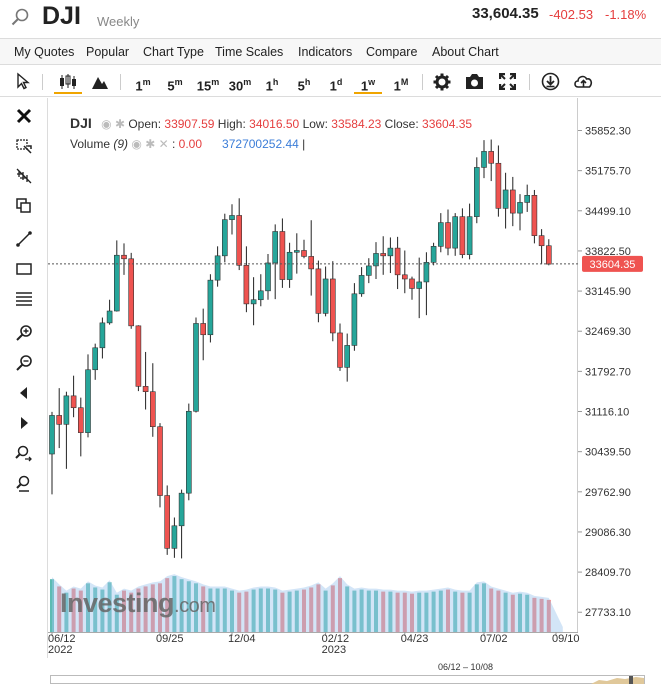 Image resolution: width=661 pixels, height=684 pixels. What do you see at coordinates (24, 454) in the screenshot?
I see `zoom-range-icon` at bounding box center [24, 454].